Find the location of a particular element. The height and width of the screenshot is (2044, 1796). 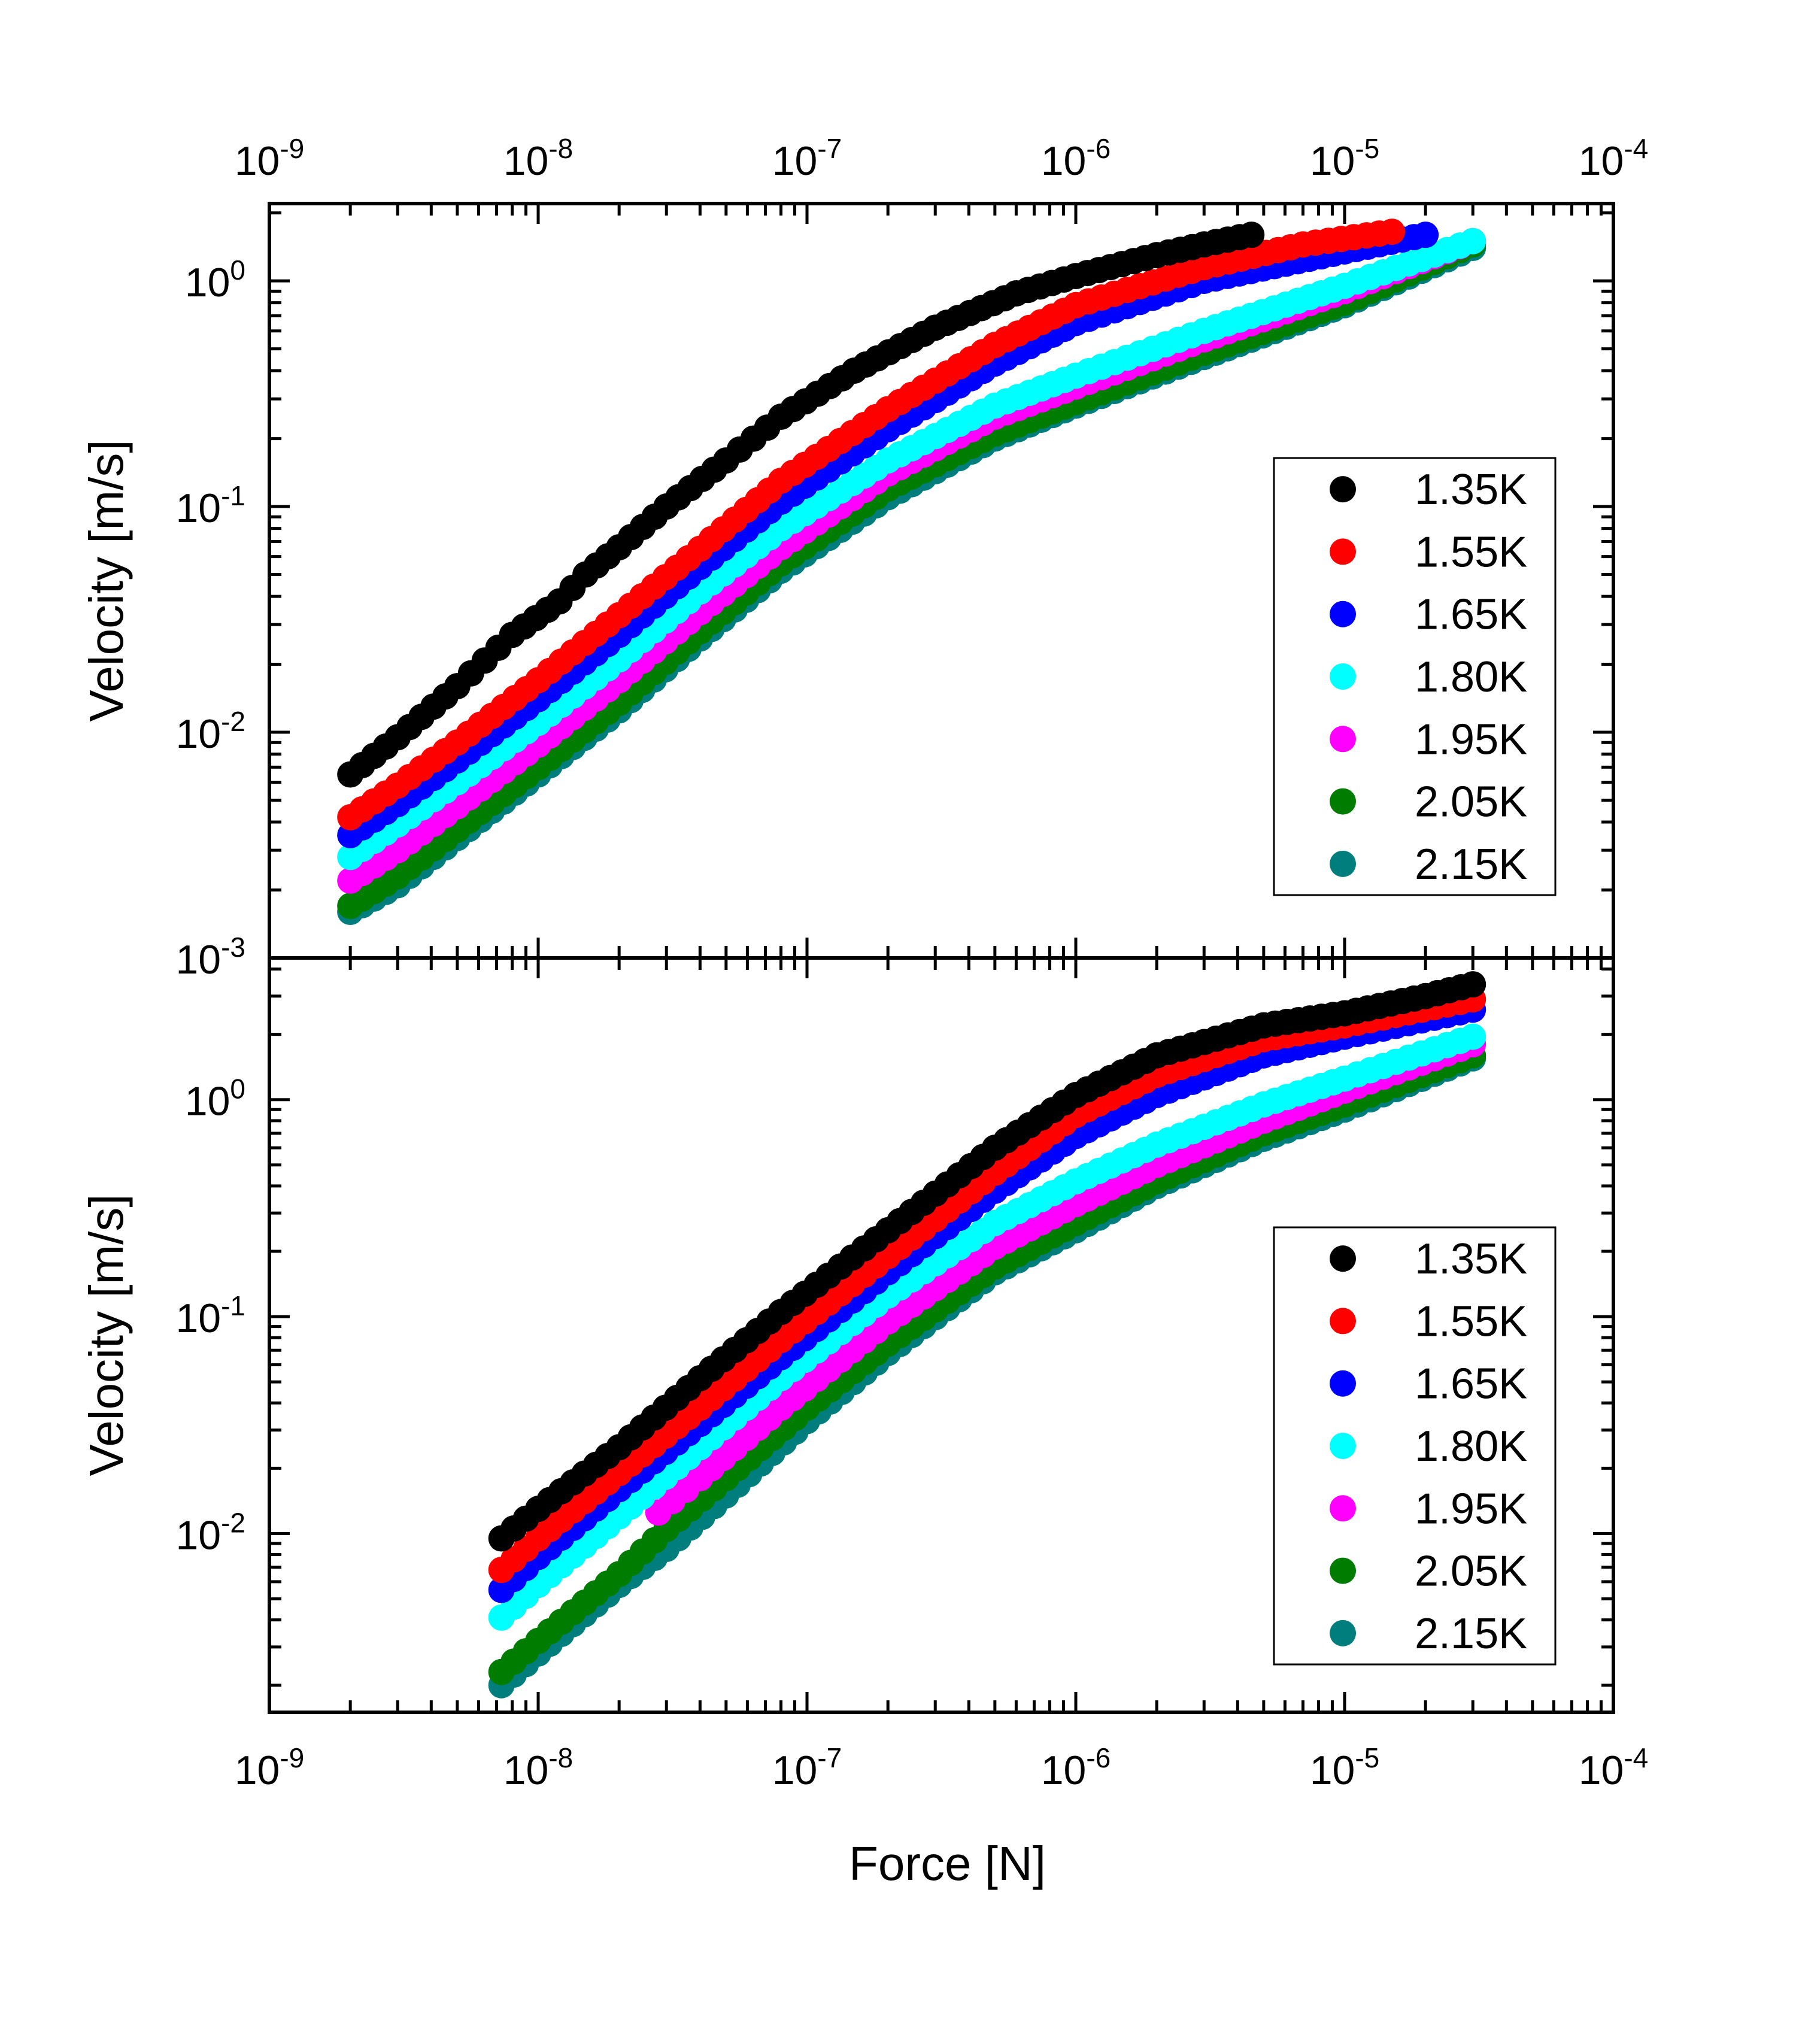

x-tick-label: 10⁻⁴ is located at coordinates (1614, 1768).